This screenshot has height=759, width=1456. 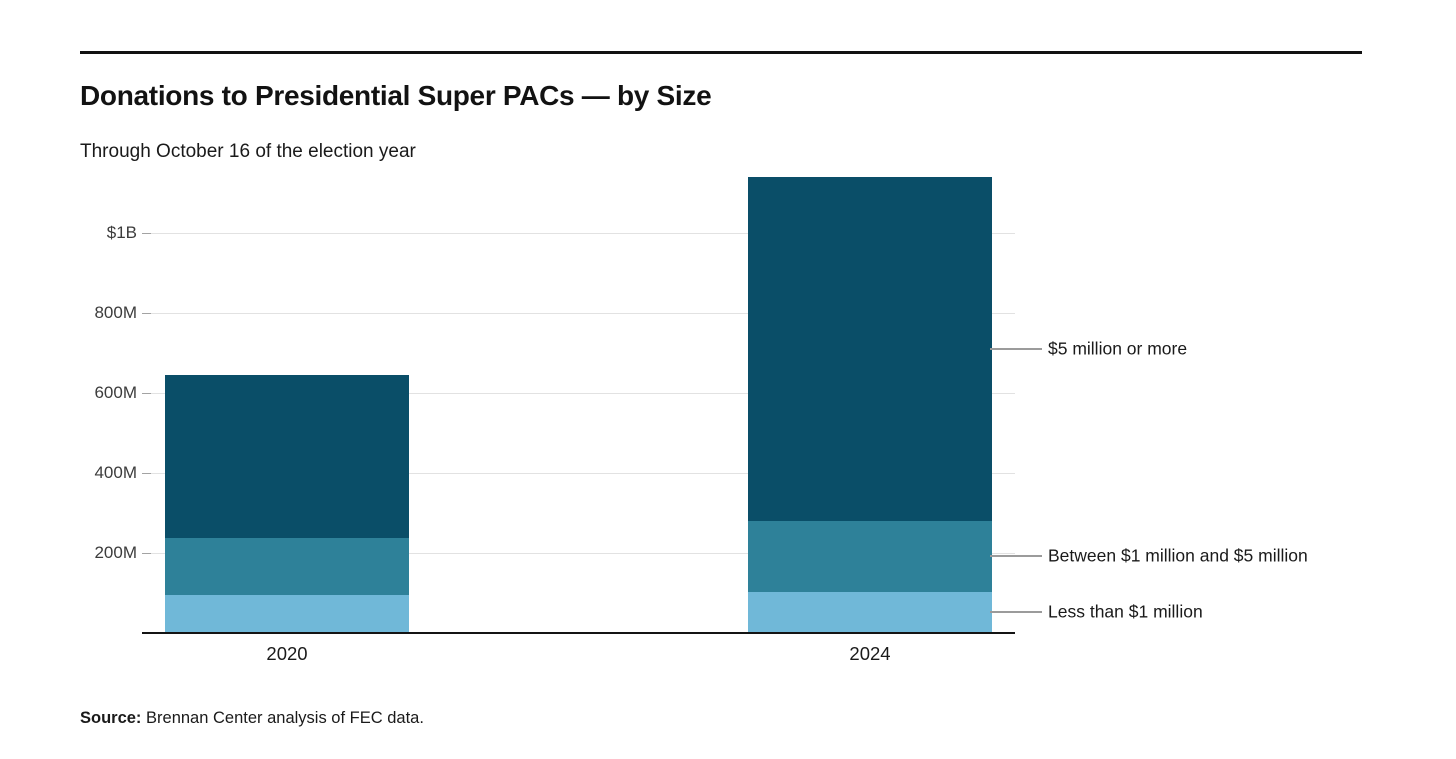 What do you see at coordinates (146, 233) in the screenshot?
I see `y-axis-tick-1000m` at bounding box center [146, 233].